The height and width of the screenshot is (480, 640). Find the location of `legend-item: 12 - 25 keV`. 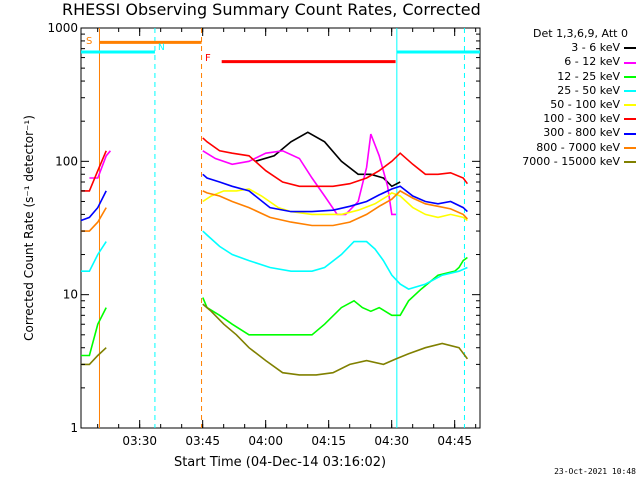

legend-item: 12 - 25 keV is located at coordinates (560, 77).